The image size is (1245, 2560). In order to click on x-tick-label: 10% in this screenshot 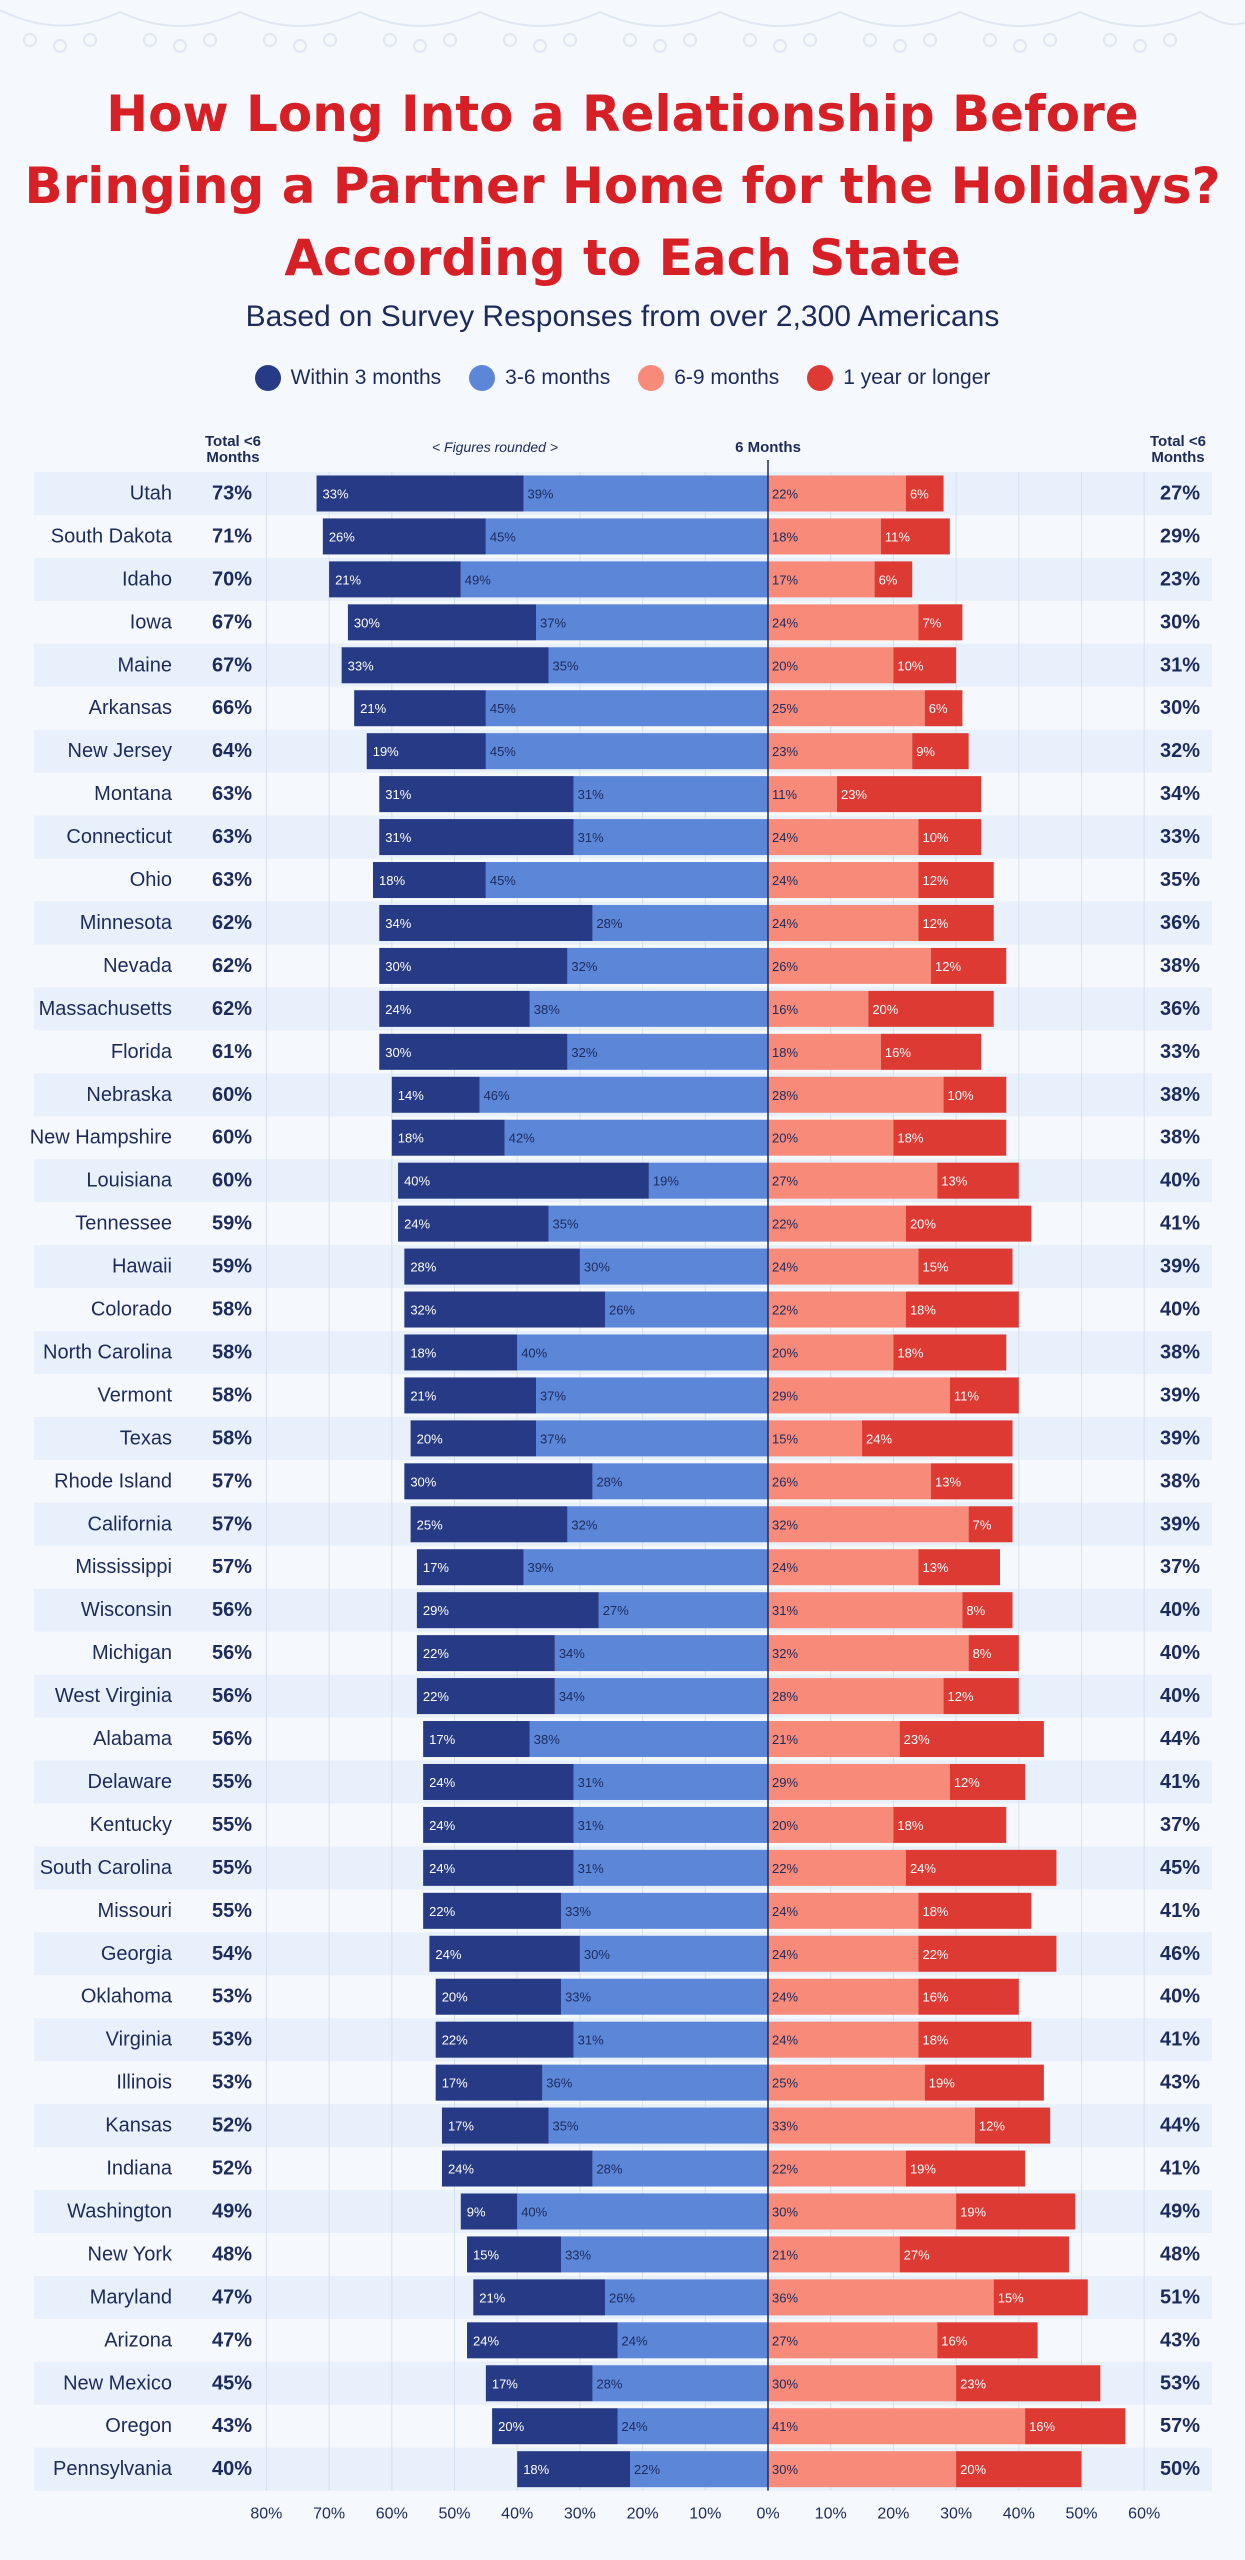, I will do `click(831, 2514)`.